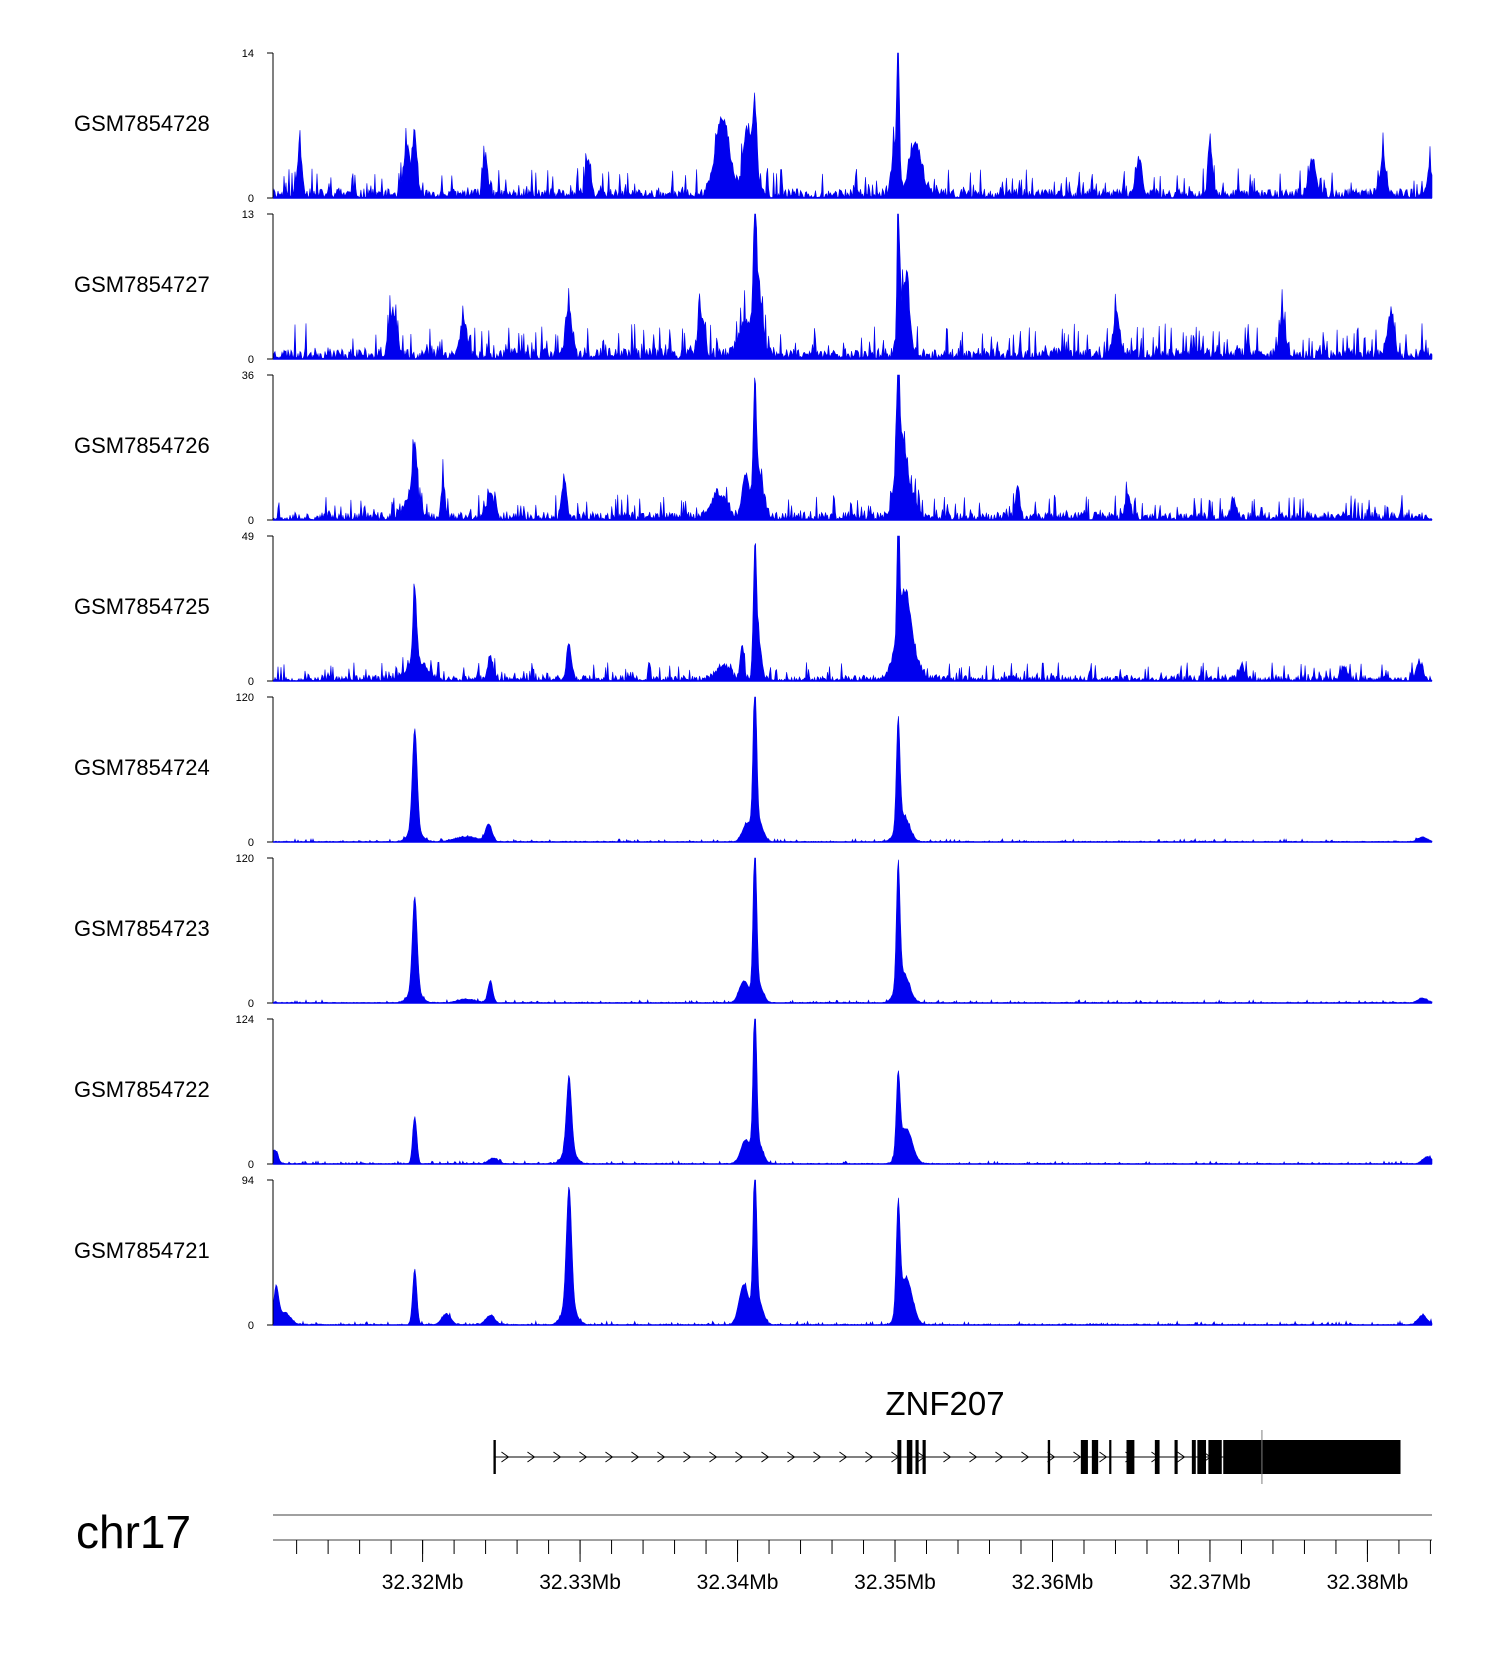 The width and height of the screenshot is (1500, 1660). I want to click on gene-label: ZNF207, so click(944, 1403).